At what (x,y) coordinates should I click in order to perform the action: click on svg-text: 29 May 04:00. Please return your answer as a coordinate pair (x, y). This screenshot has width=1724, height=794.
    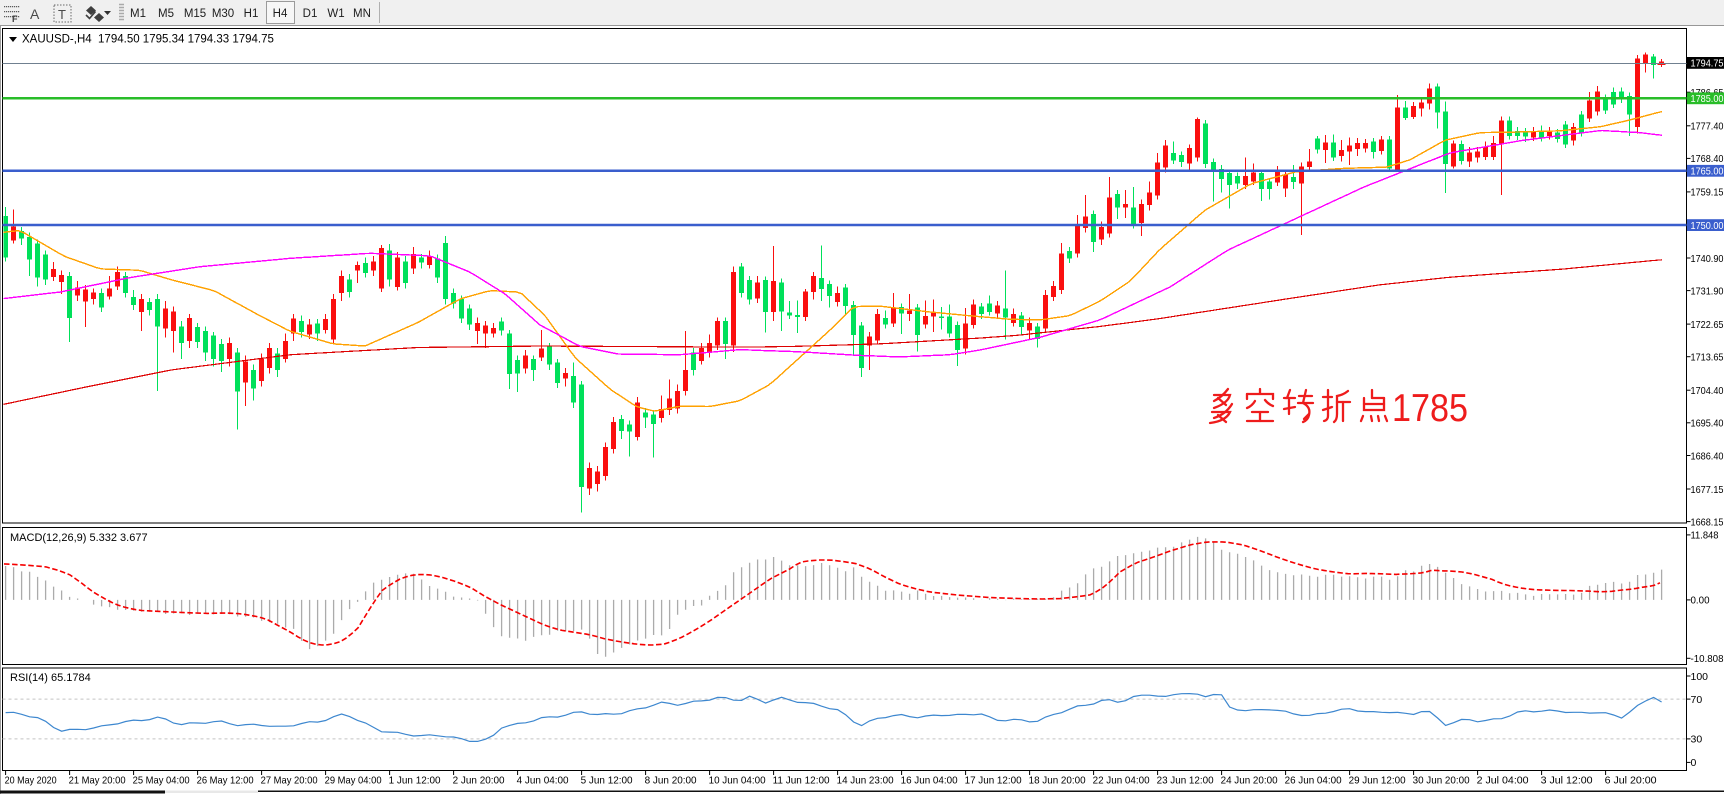
    Looking at the image, I should click on (353, 781).